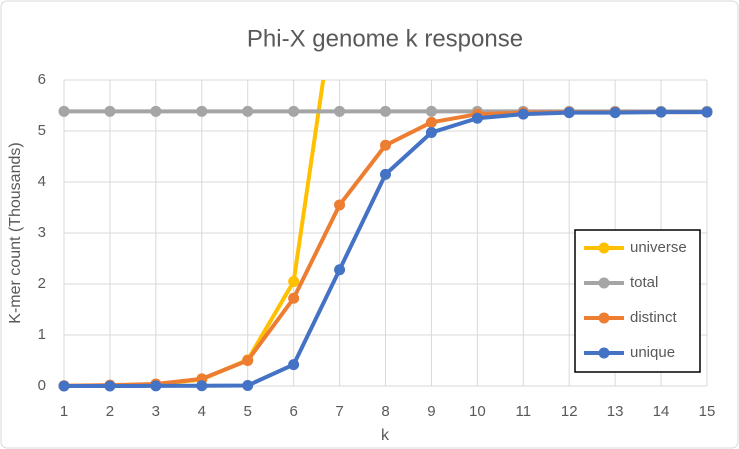  What do you see at coordinates (339, 411) in the screenshot?
I see `x-tick-label: 7` at bounding box center [339, 411].